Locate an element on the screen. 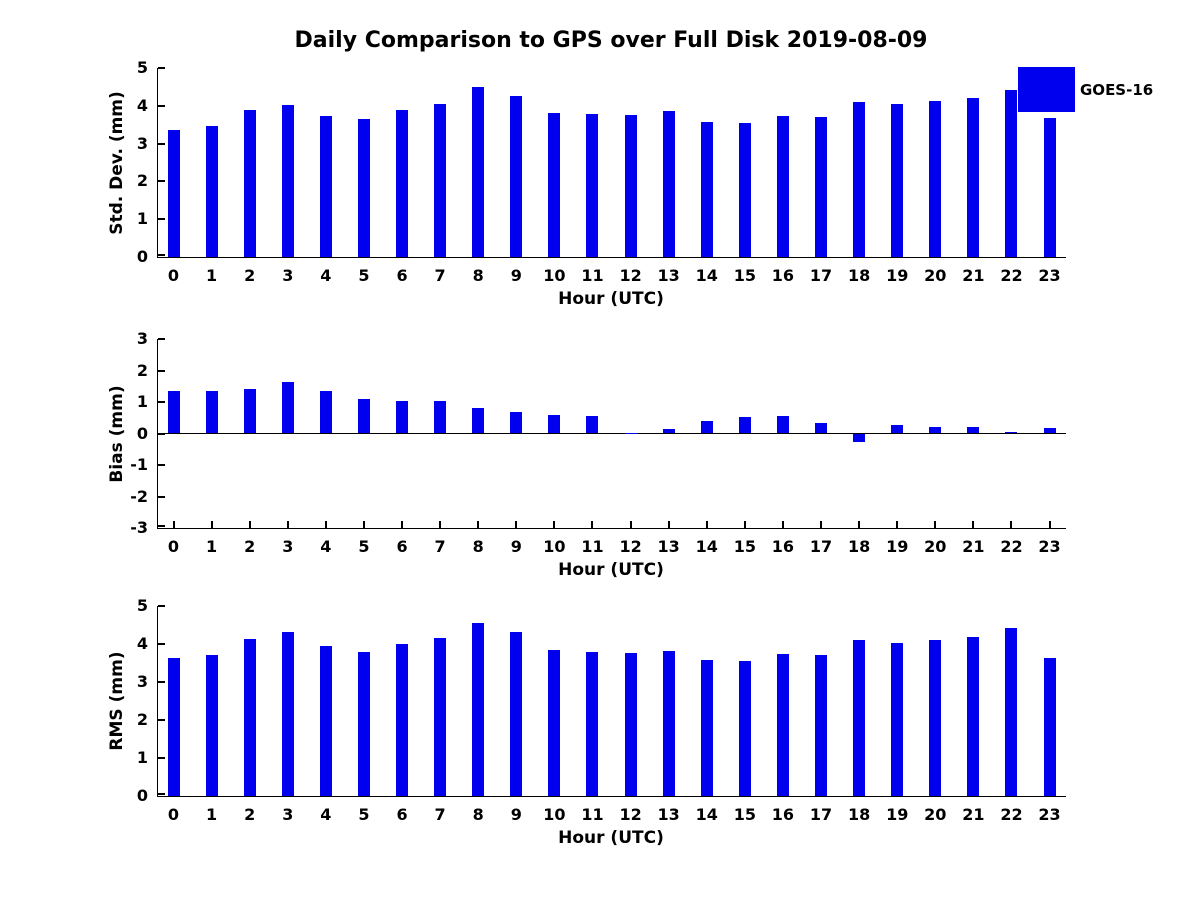 This screenshot has height=900, width=1200. bias-bar-h15 is located at coordinates (744, 425).